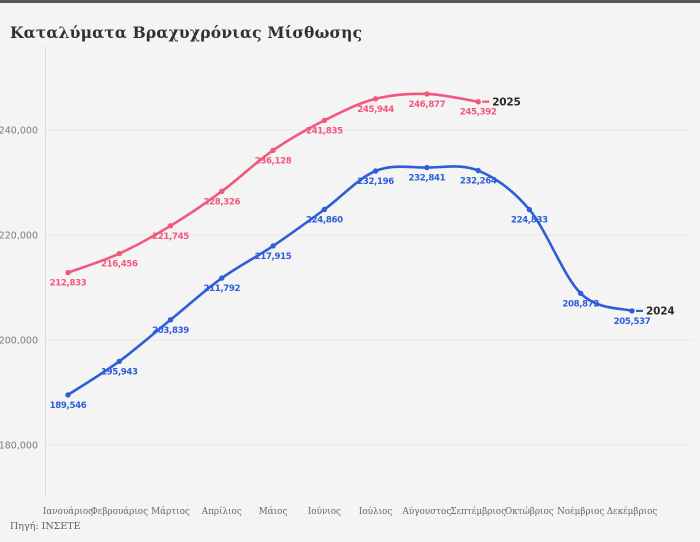  Describe the element at coordinates (350, 1) in the screenshot. I see `page-top-border` at that location.